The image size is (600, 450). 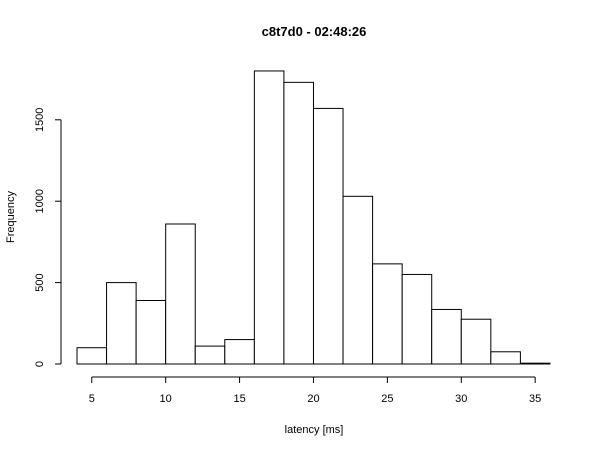 What do you see at coordinates (461, 399) in the screenshot?
I see `x-tick-label: 30` at bounding box center [461, 399].